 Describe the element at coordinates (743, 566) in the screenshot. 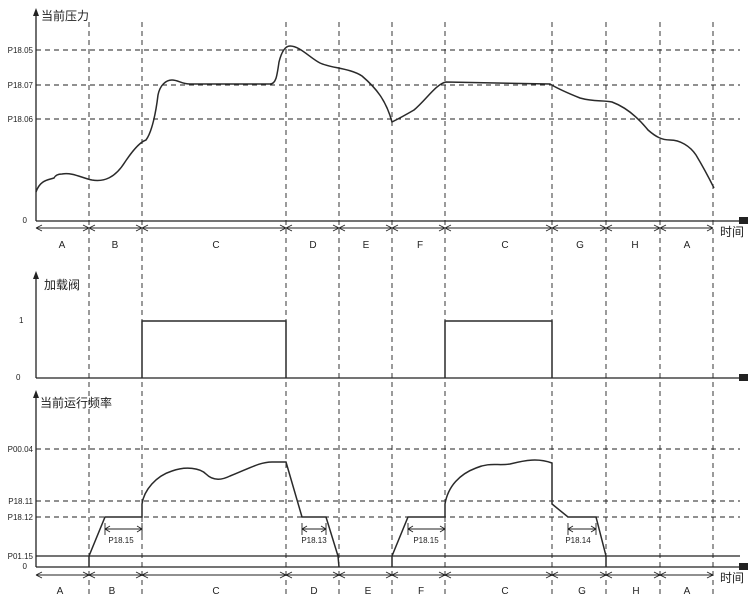

I see `frequency-x-axis-end-marker` at that location.